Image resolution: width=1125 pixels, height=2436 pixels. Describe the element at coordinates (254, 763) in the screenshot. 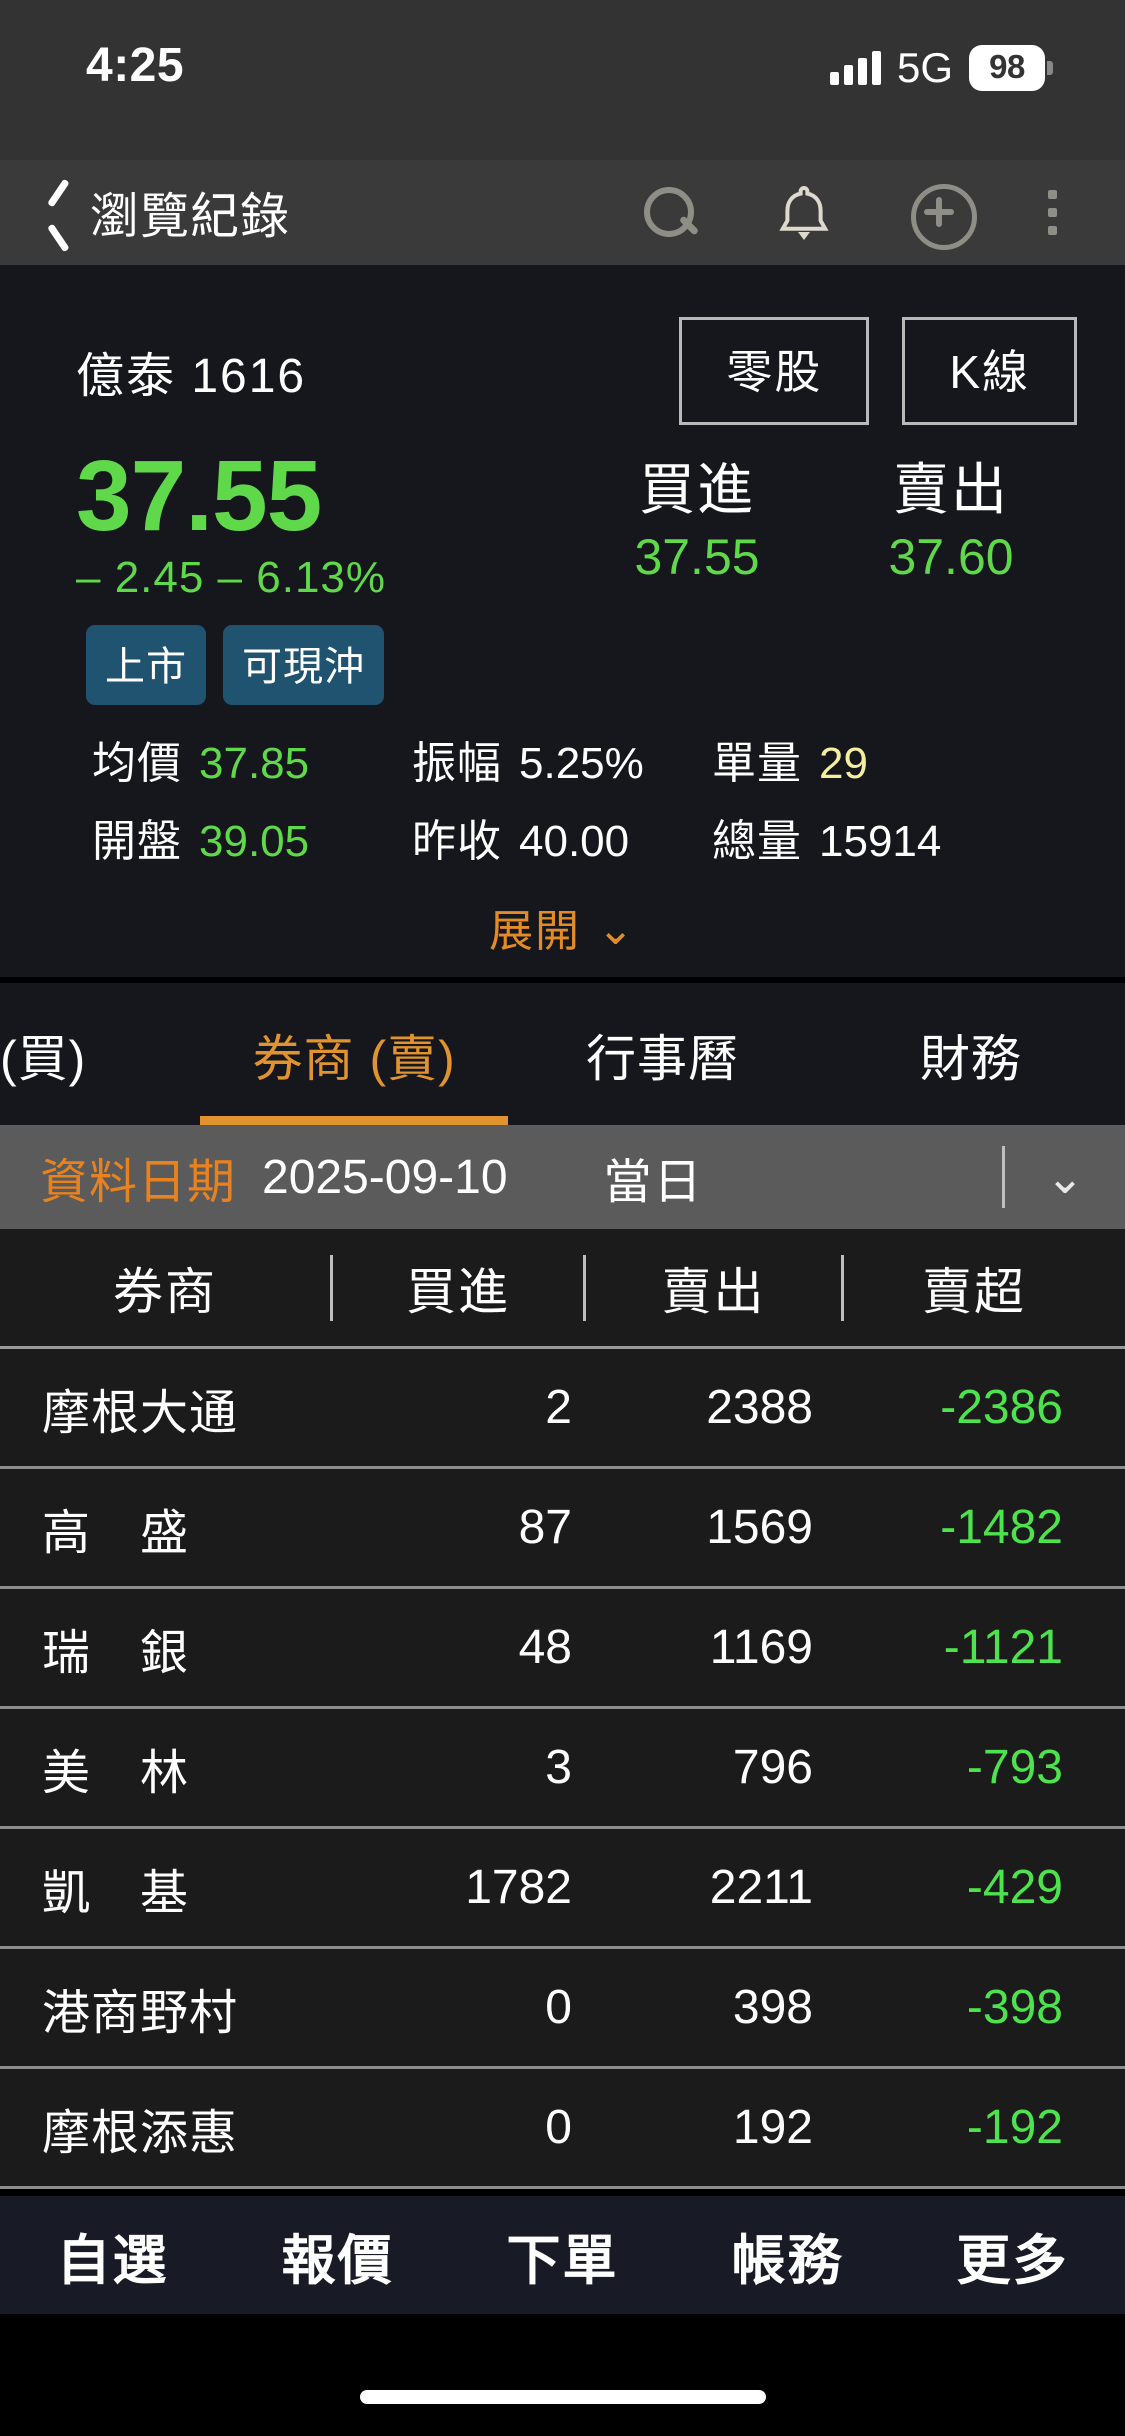

I see `stat-value: 37.85` at that location.